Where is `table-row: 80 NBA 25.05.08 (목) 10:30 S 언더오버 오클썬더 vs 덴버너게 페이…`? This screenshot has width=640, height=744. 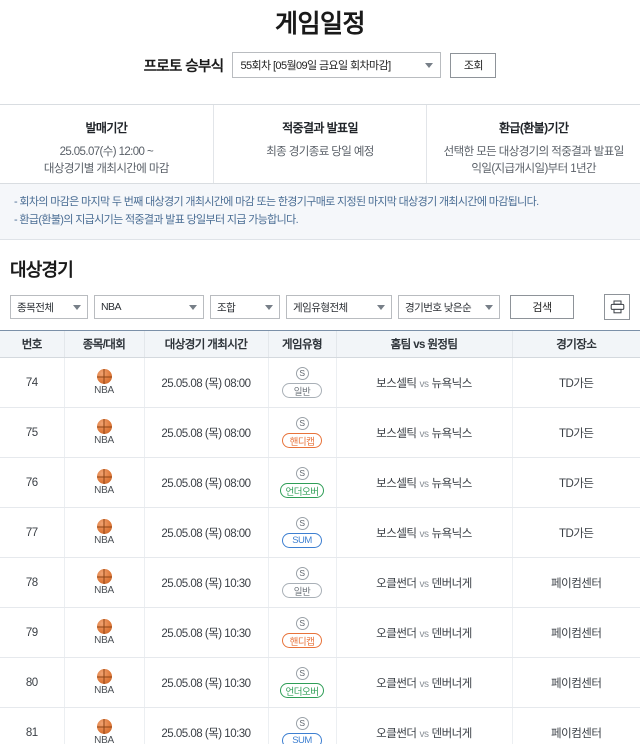
table-row: 80 NBA 25.05.08 (목) 10:30 S 언더오버 오클썬더 vs 덴버너게 페이… is located at coordinates (320, 682).